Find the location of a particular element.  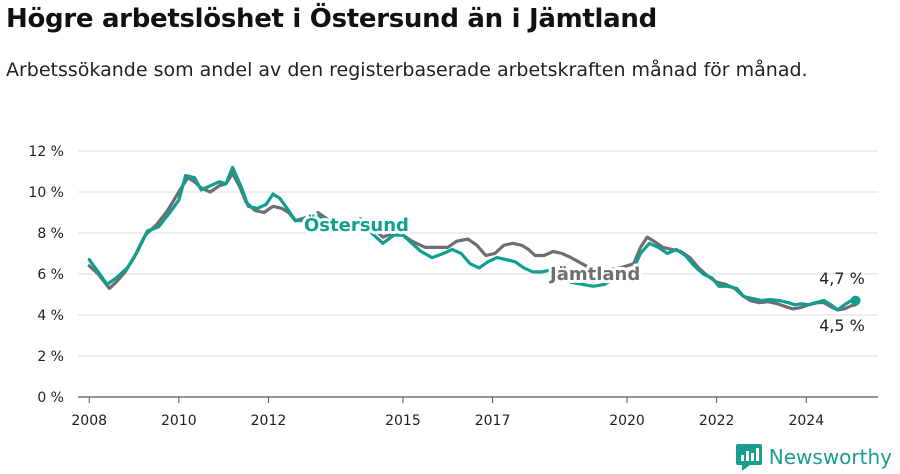

y-tick-label: 8 % is located at coordinates (50, 234).